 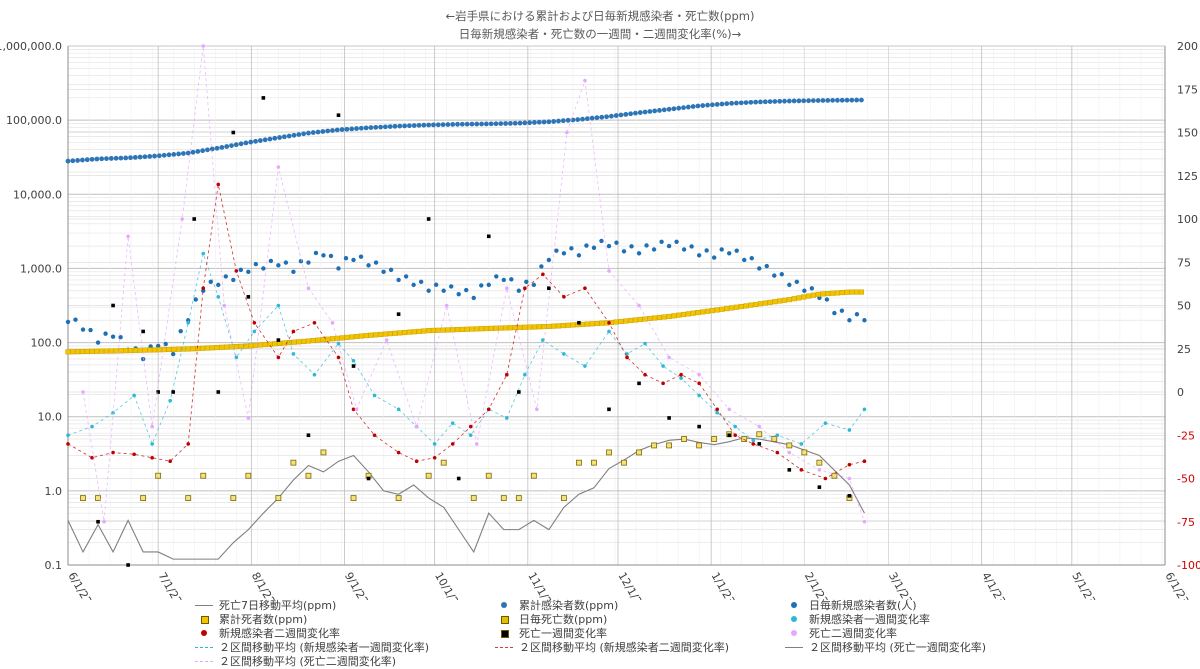 What do you see at coordinates (54, 565) in the screenshot?
I see `left-tick-label: 0.1` at bounding box center [54, 565].